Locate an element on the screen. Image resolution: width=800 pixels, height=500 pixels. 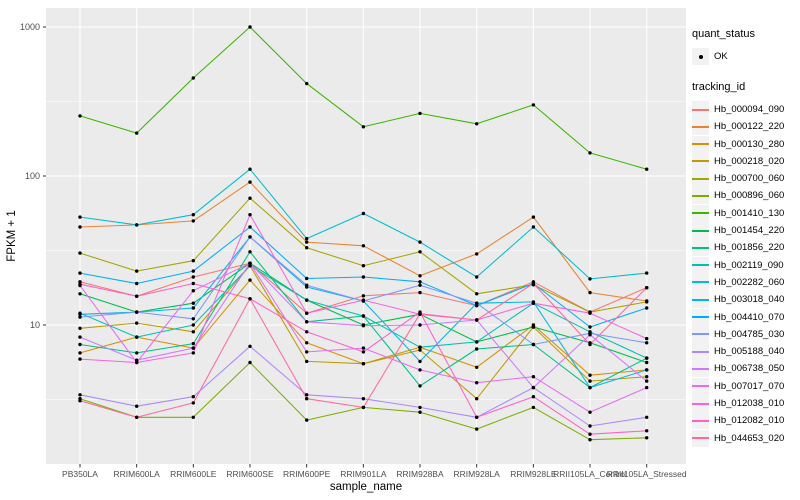
legend-item-Hb_000700_060: Hb_000700_060 is located at coordinates (746, 179).